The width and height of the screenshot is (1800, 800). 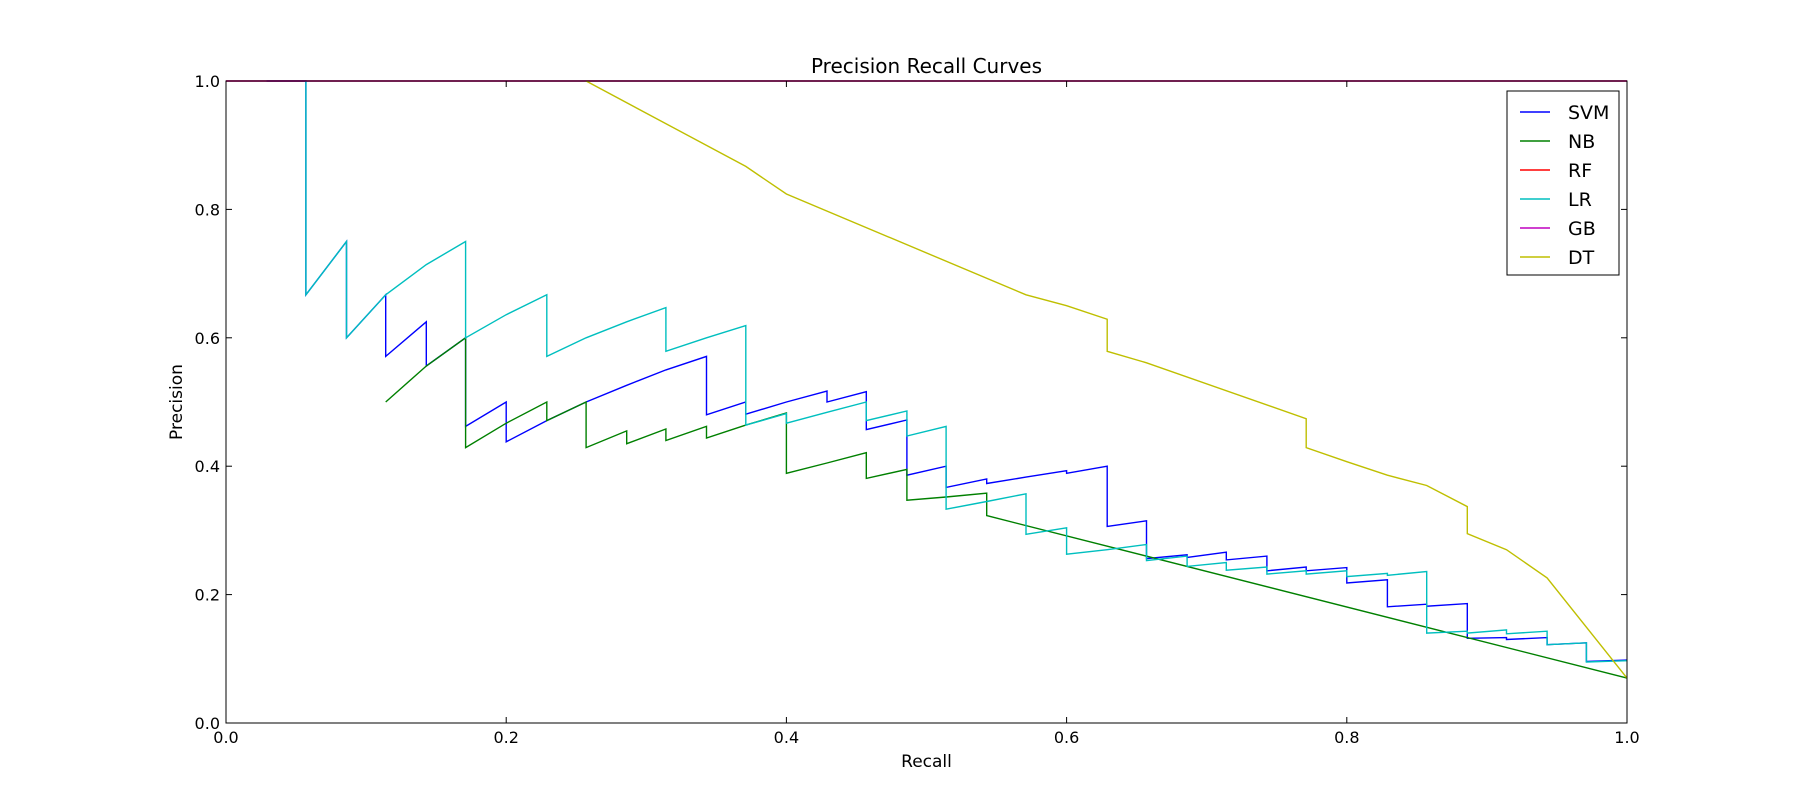 I want to click on y-axis-label: Precision, so click(x=177, y=402).